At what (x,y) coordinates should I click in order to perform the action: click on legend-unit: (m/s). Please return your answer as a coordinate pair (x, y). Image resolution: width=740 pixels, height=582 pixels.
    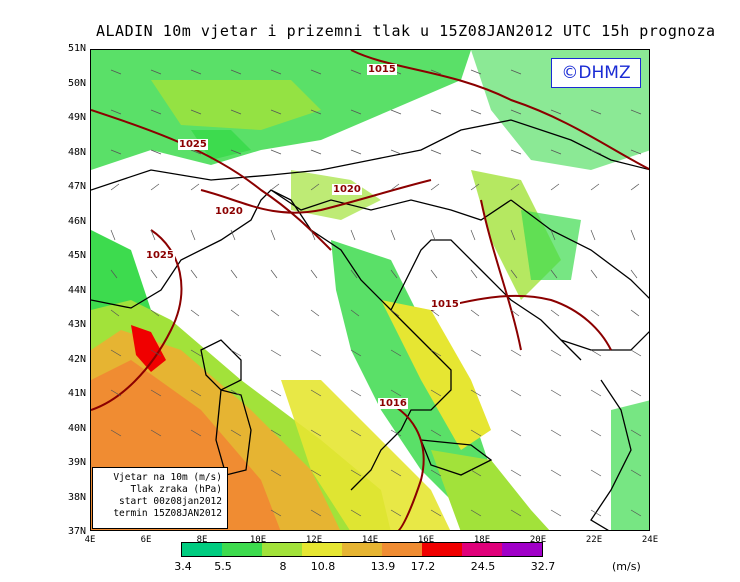
    Looking at the image, I should click on (626, 566).